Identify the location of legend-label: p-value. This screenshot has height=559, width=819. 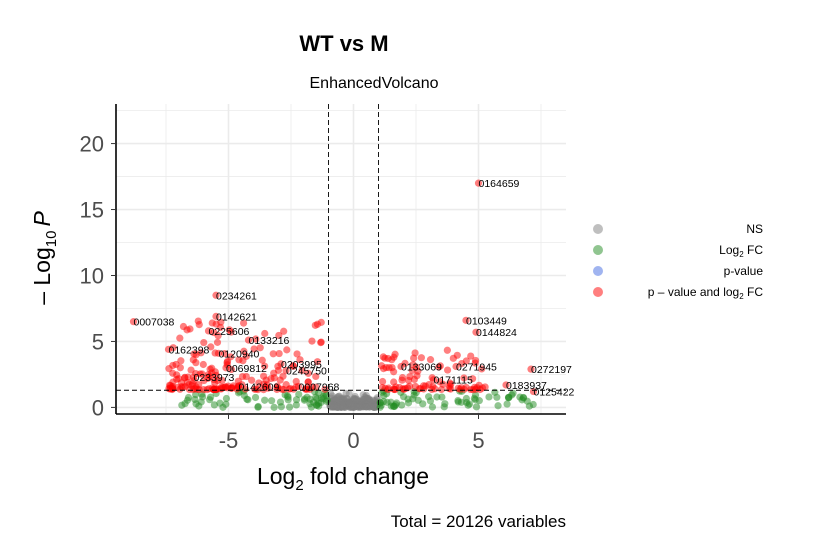
(744, 271).